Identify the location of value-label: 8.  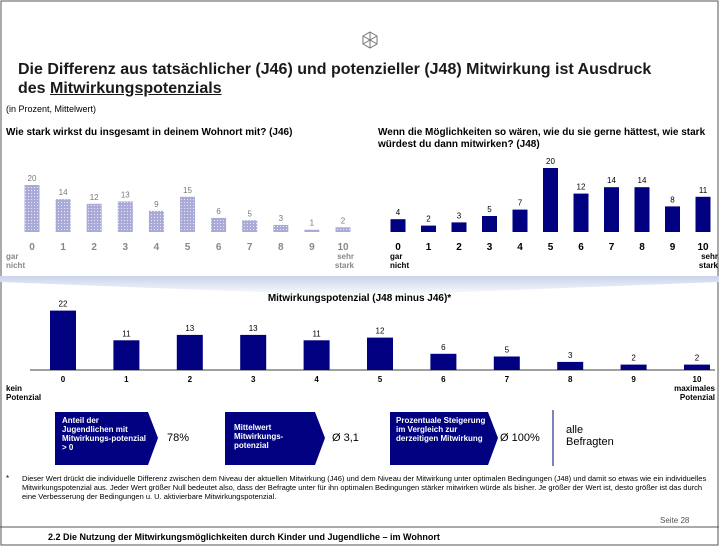
(672, 199).